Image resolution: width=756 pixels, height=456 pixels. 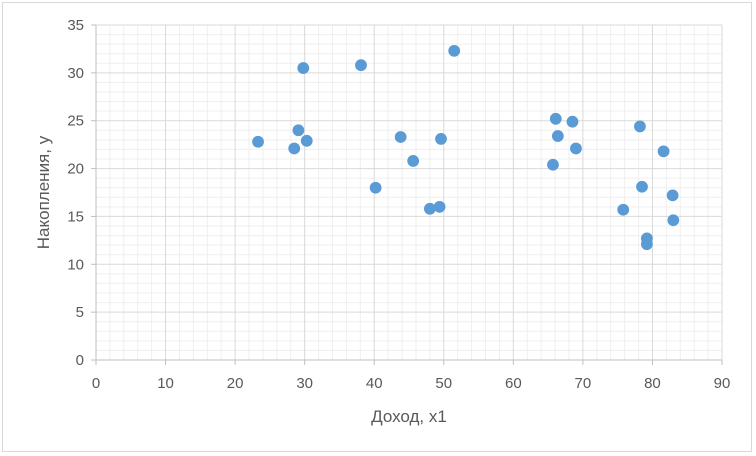 What do you see at coordinates (75, 25) in the screenshot?
I see `y-tick-label: 35` at bounding box center [75, 25].